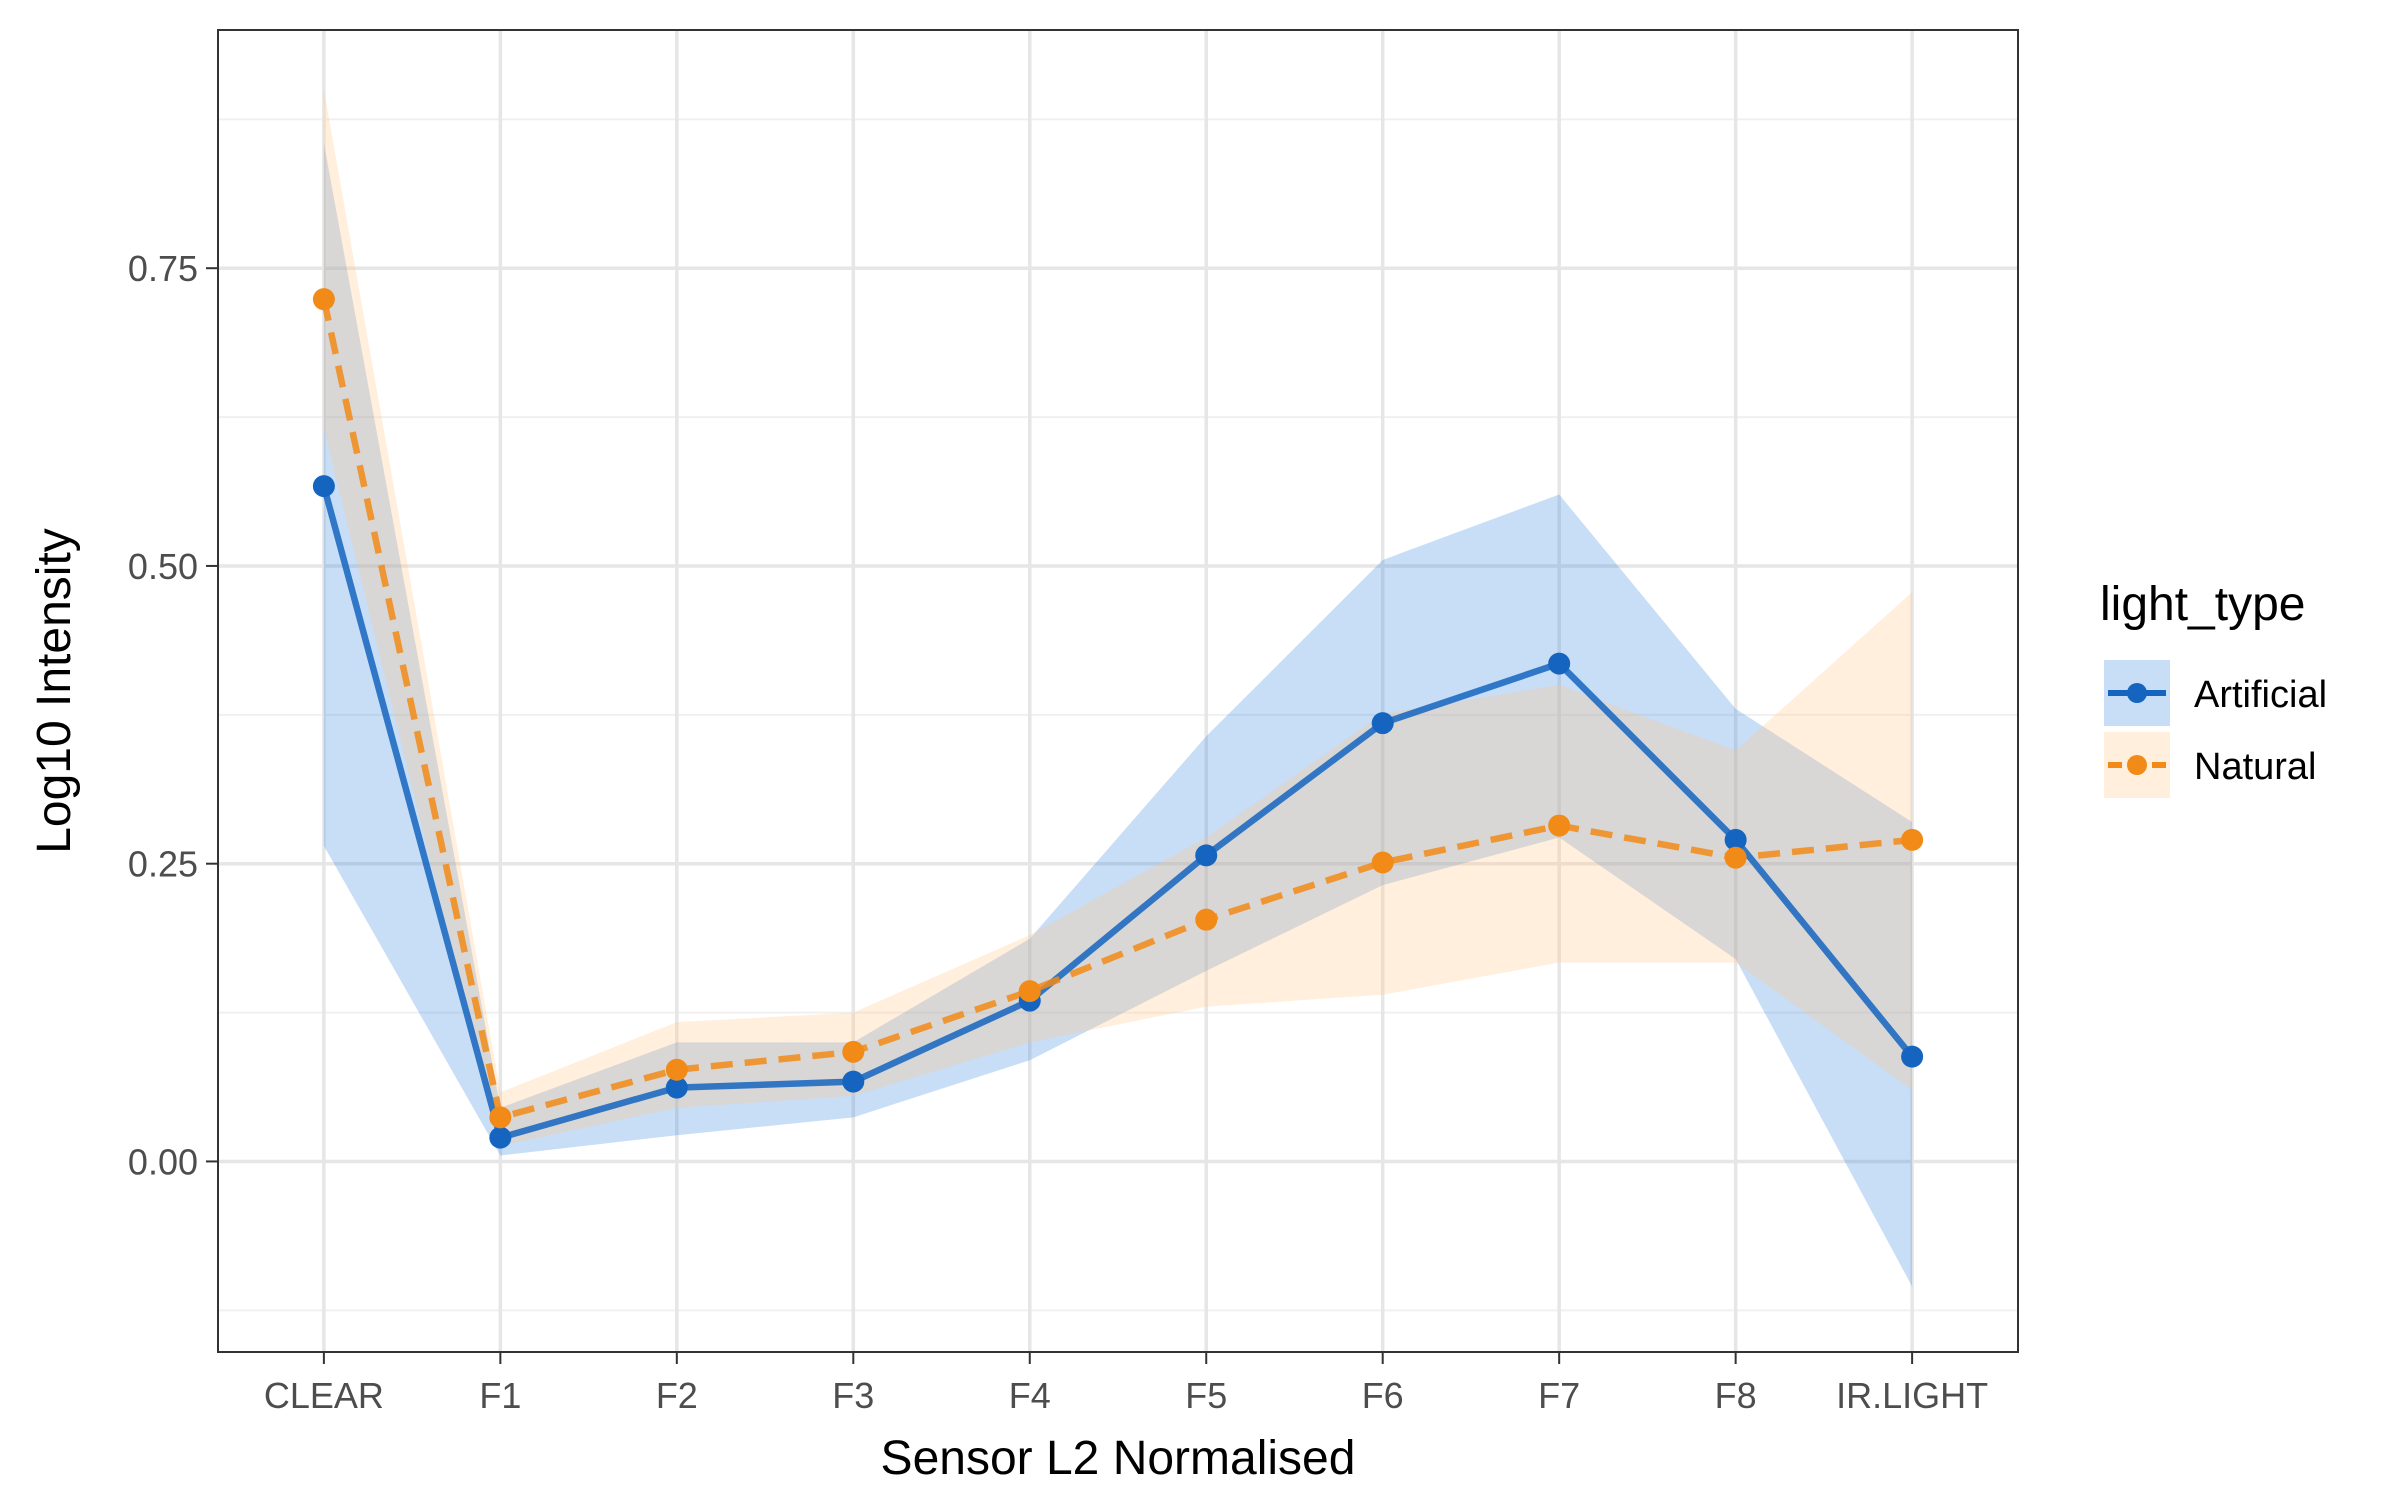  Describe the element at coordinates (677, 1395) in the screenshot. I see `x-tick-label: F2` at that location.